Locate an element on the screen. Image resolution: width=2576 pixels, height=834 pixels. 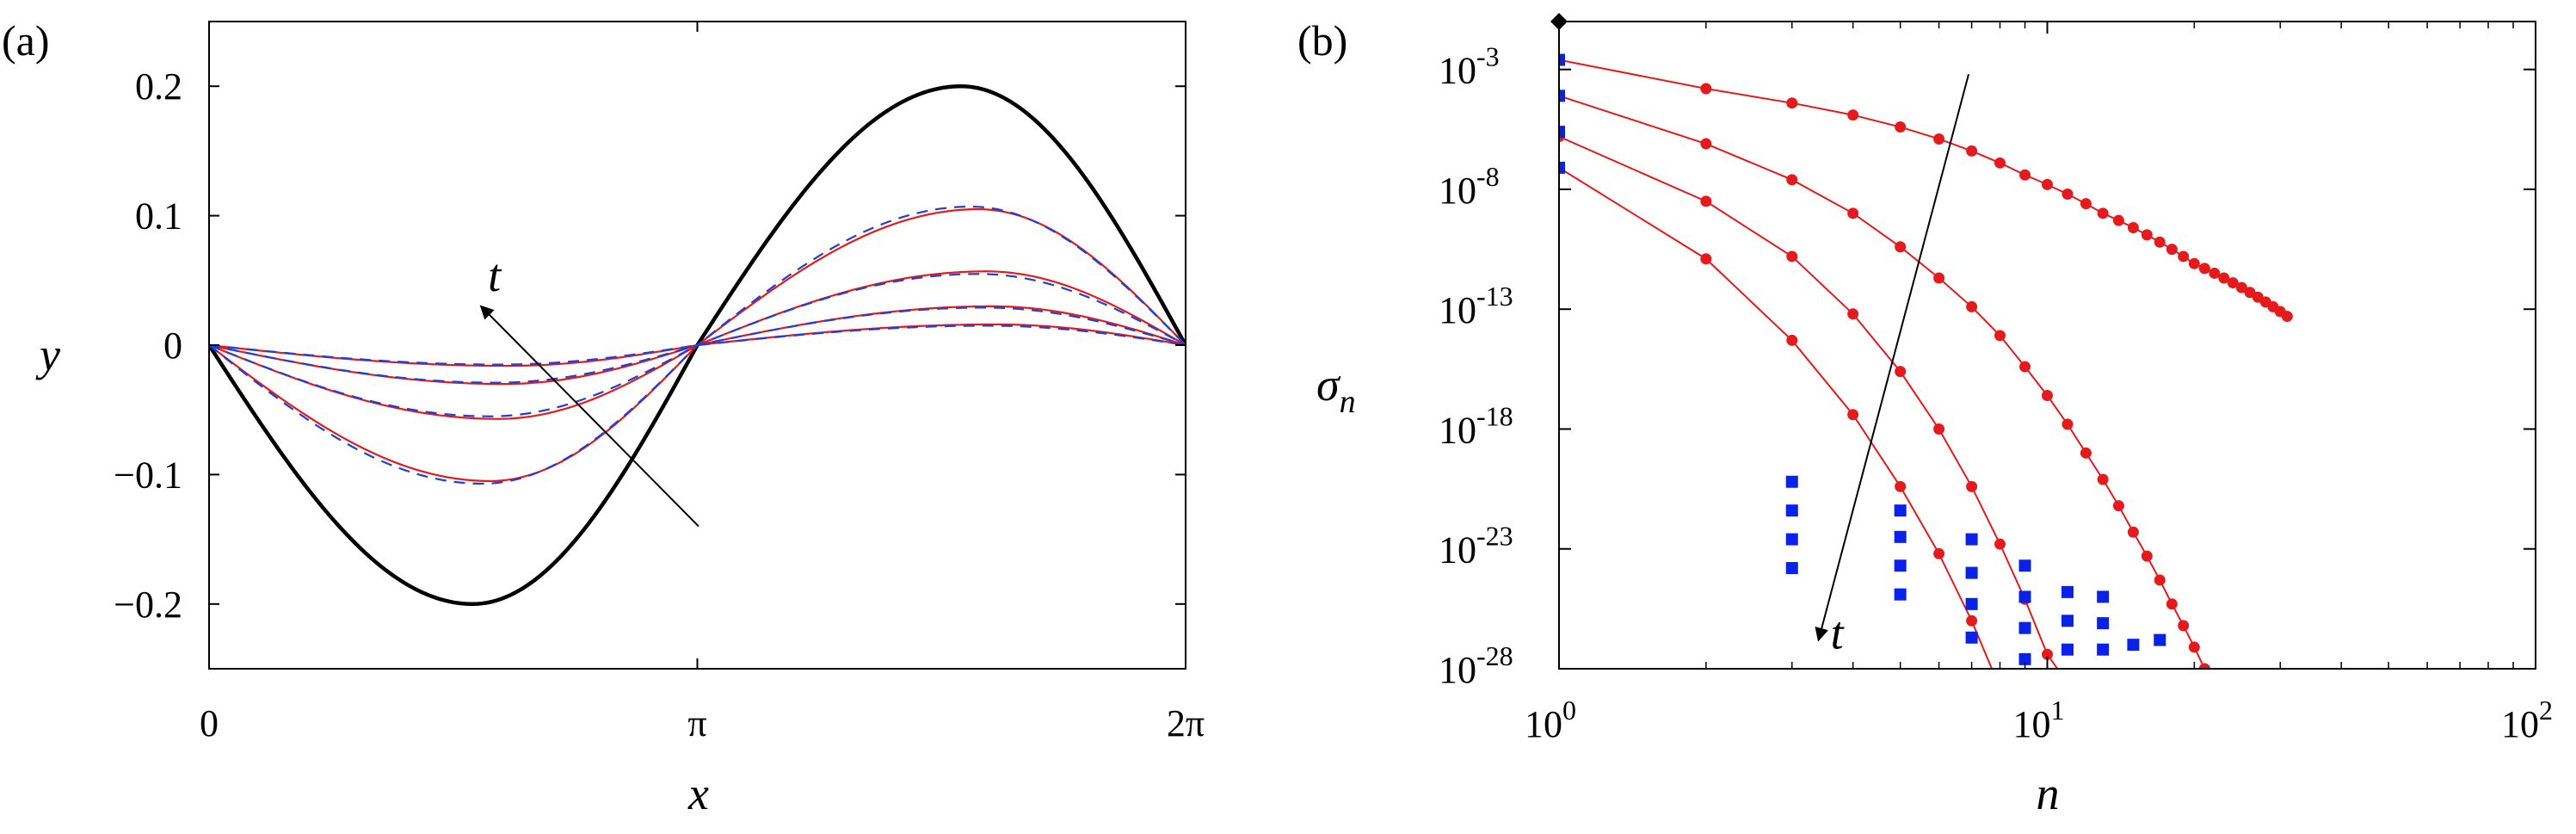
y-axis-label-b: σn is located at coordinates (1336, 389).